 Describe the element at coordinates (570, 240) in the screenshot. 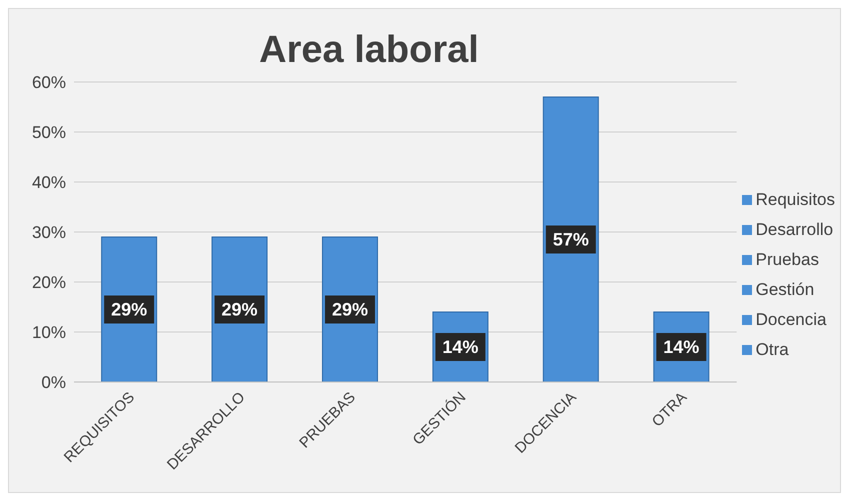

I see `text: 57%` at that location.